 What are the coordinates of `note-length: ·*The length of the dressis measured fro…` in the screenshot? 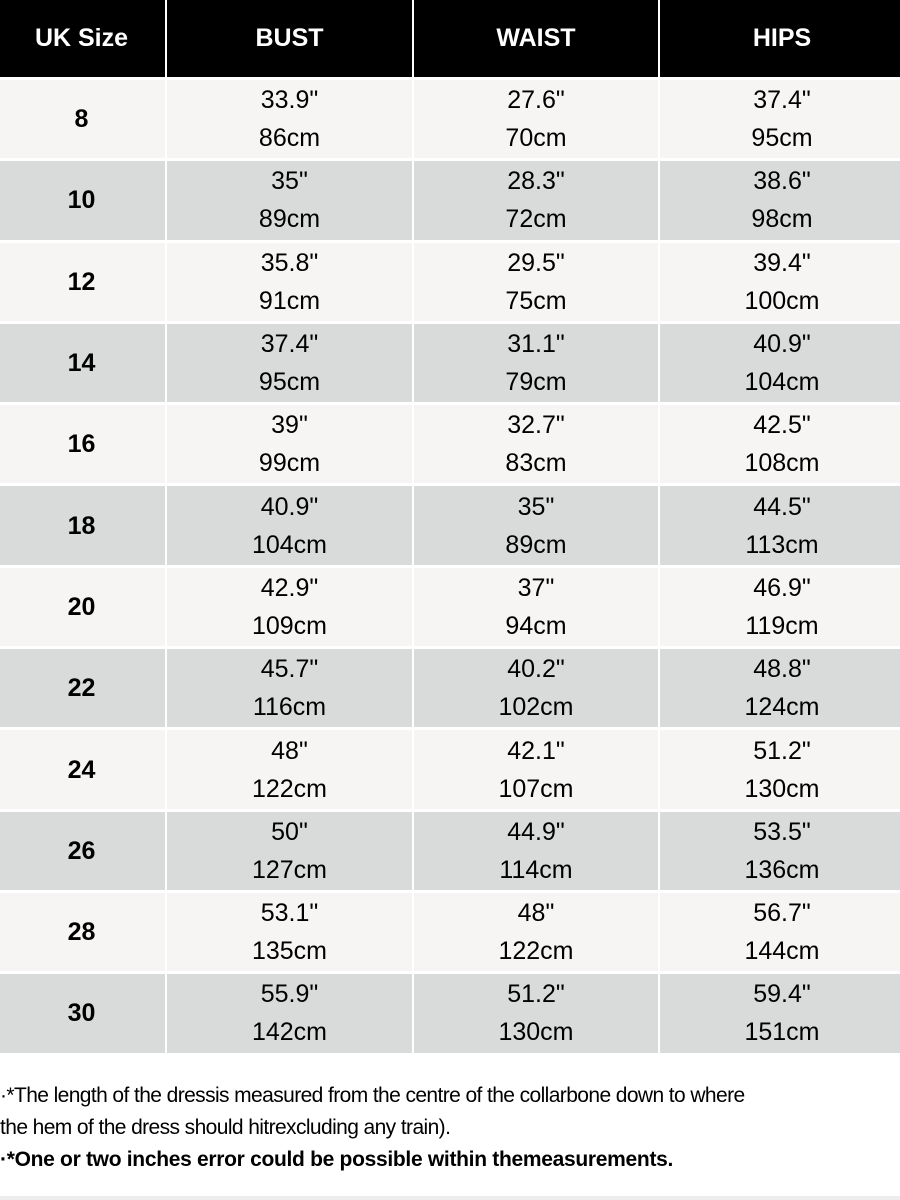 It's located at (372, 1095).